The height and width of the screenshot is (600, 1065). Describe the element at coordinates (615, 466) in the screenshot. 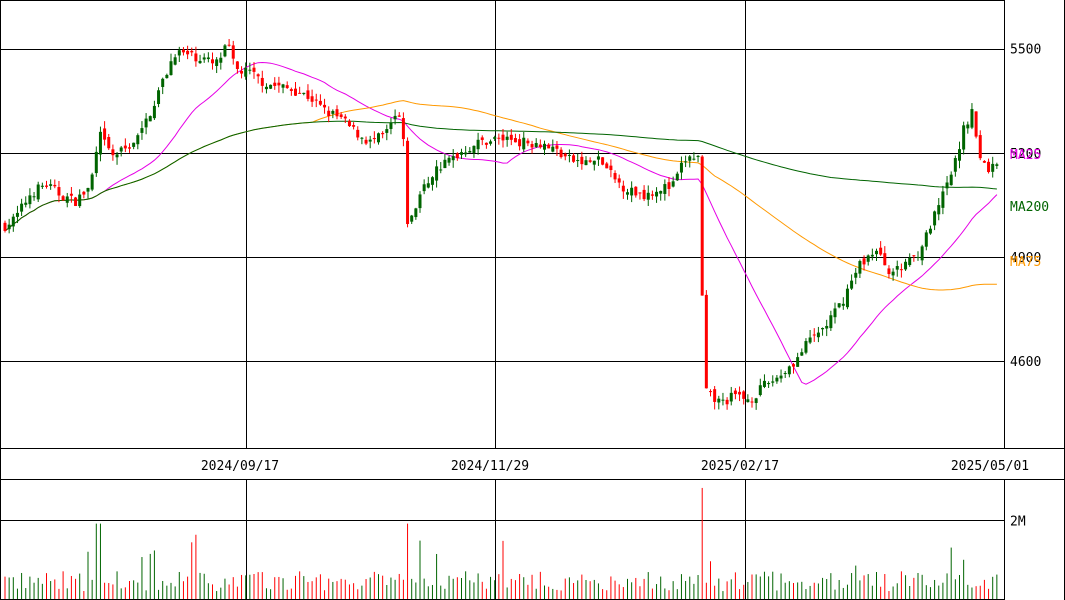

I see `date-axis-labels: 2024/09/17 2024/11/29 2025/02/17 2025/05/01` at that location.